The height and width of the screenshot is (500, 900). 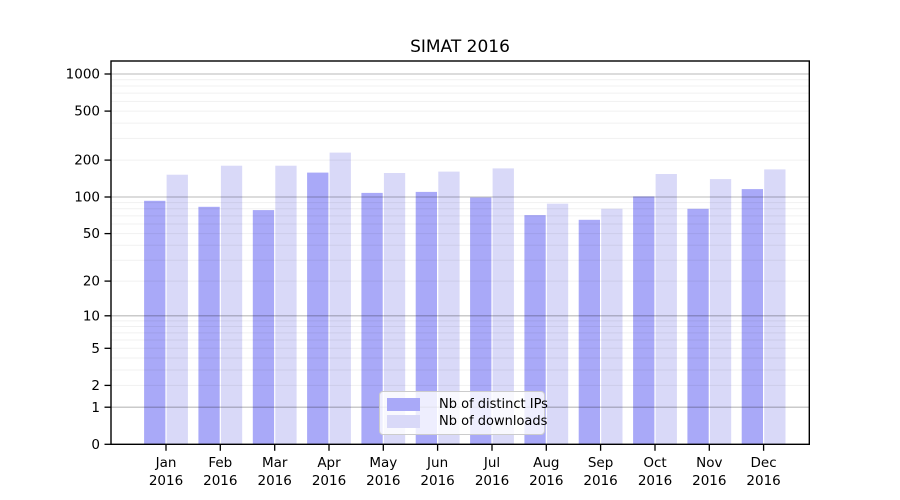 I want to click on x-axis-tick-label: Oct 2016, so click(x=655, y=472).